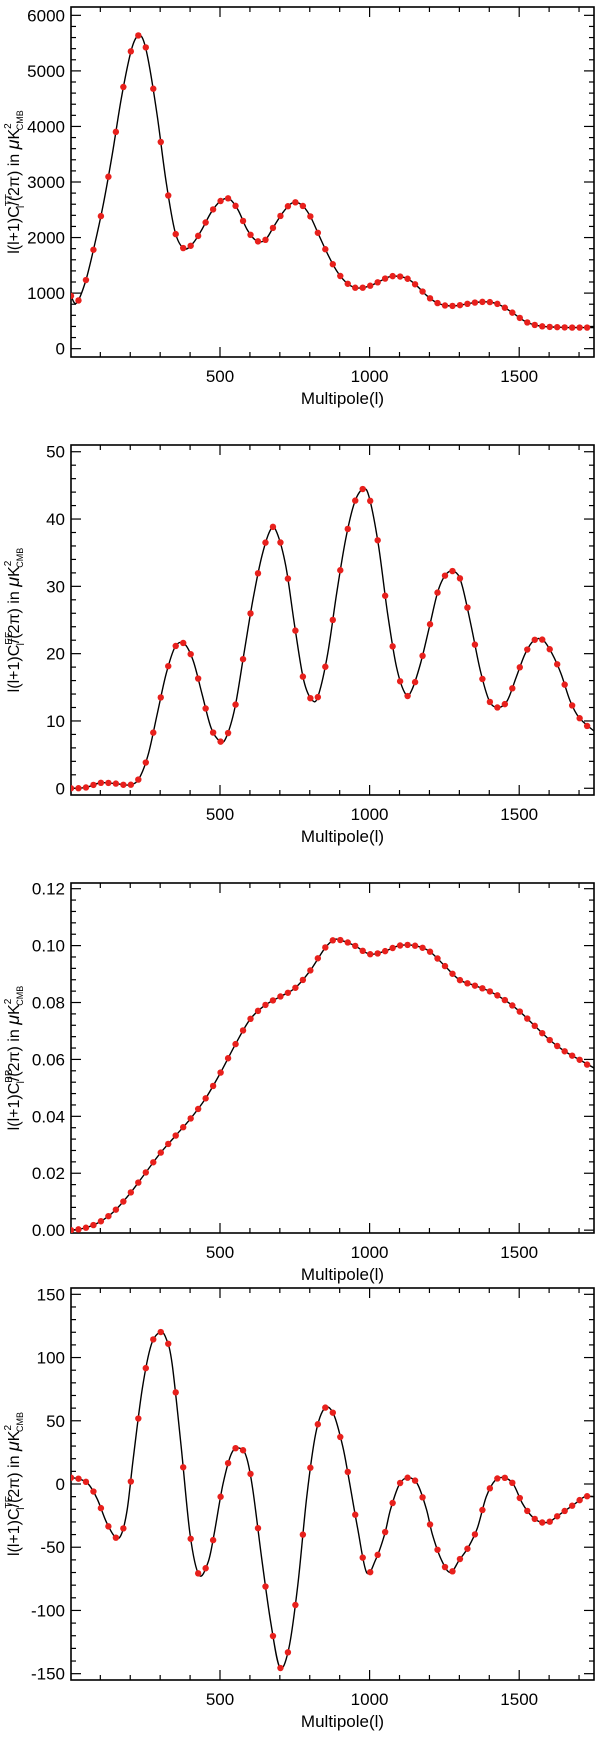  I want to click on y-tick-label: 0.10, so click(48, 946).